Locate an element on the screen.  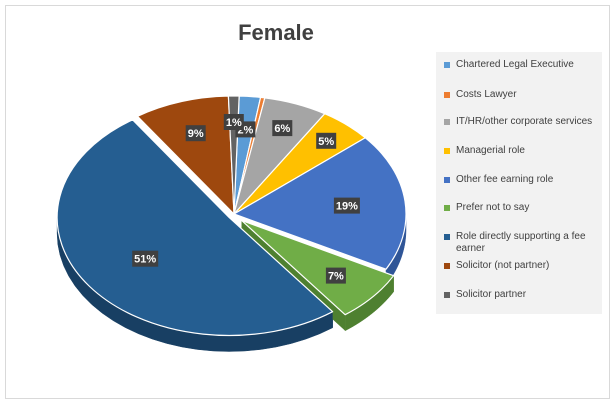
legend-label: Role directly supporting a fee earner is located at coordinates (521, 242).